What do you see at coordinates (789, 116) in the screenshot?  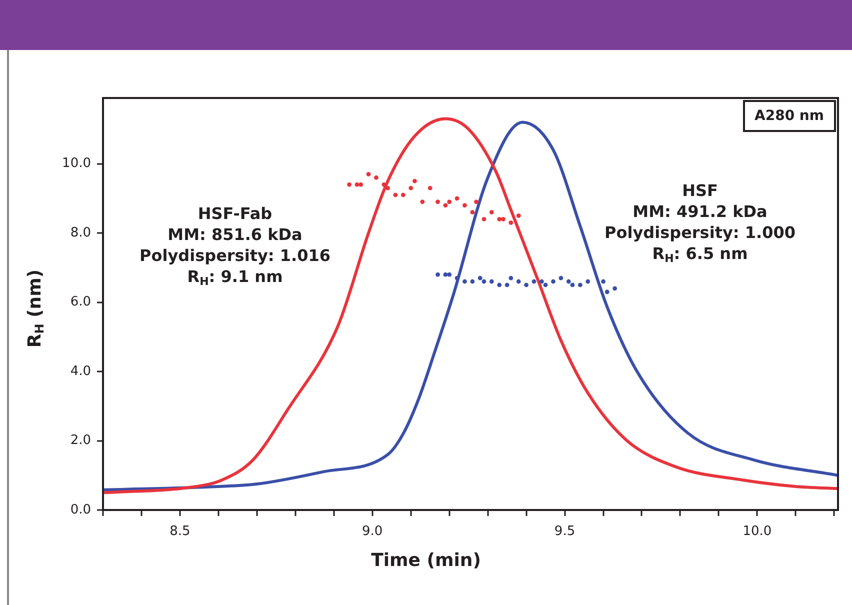 I see `annotation: A280 nm` at bounding box center [789, 116].